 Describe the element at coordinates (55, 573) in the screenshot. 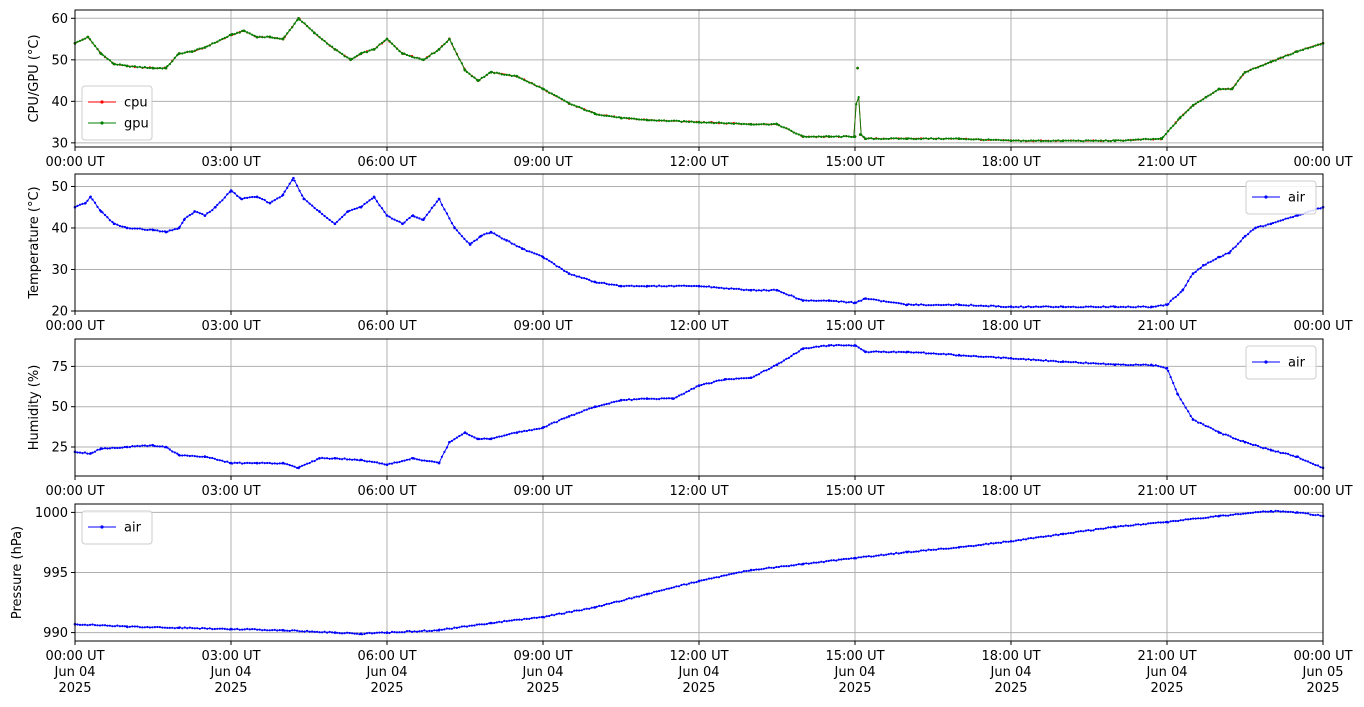

I see `y-tick-label: 995` at that location.